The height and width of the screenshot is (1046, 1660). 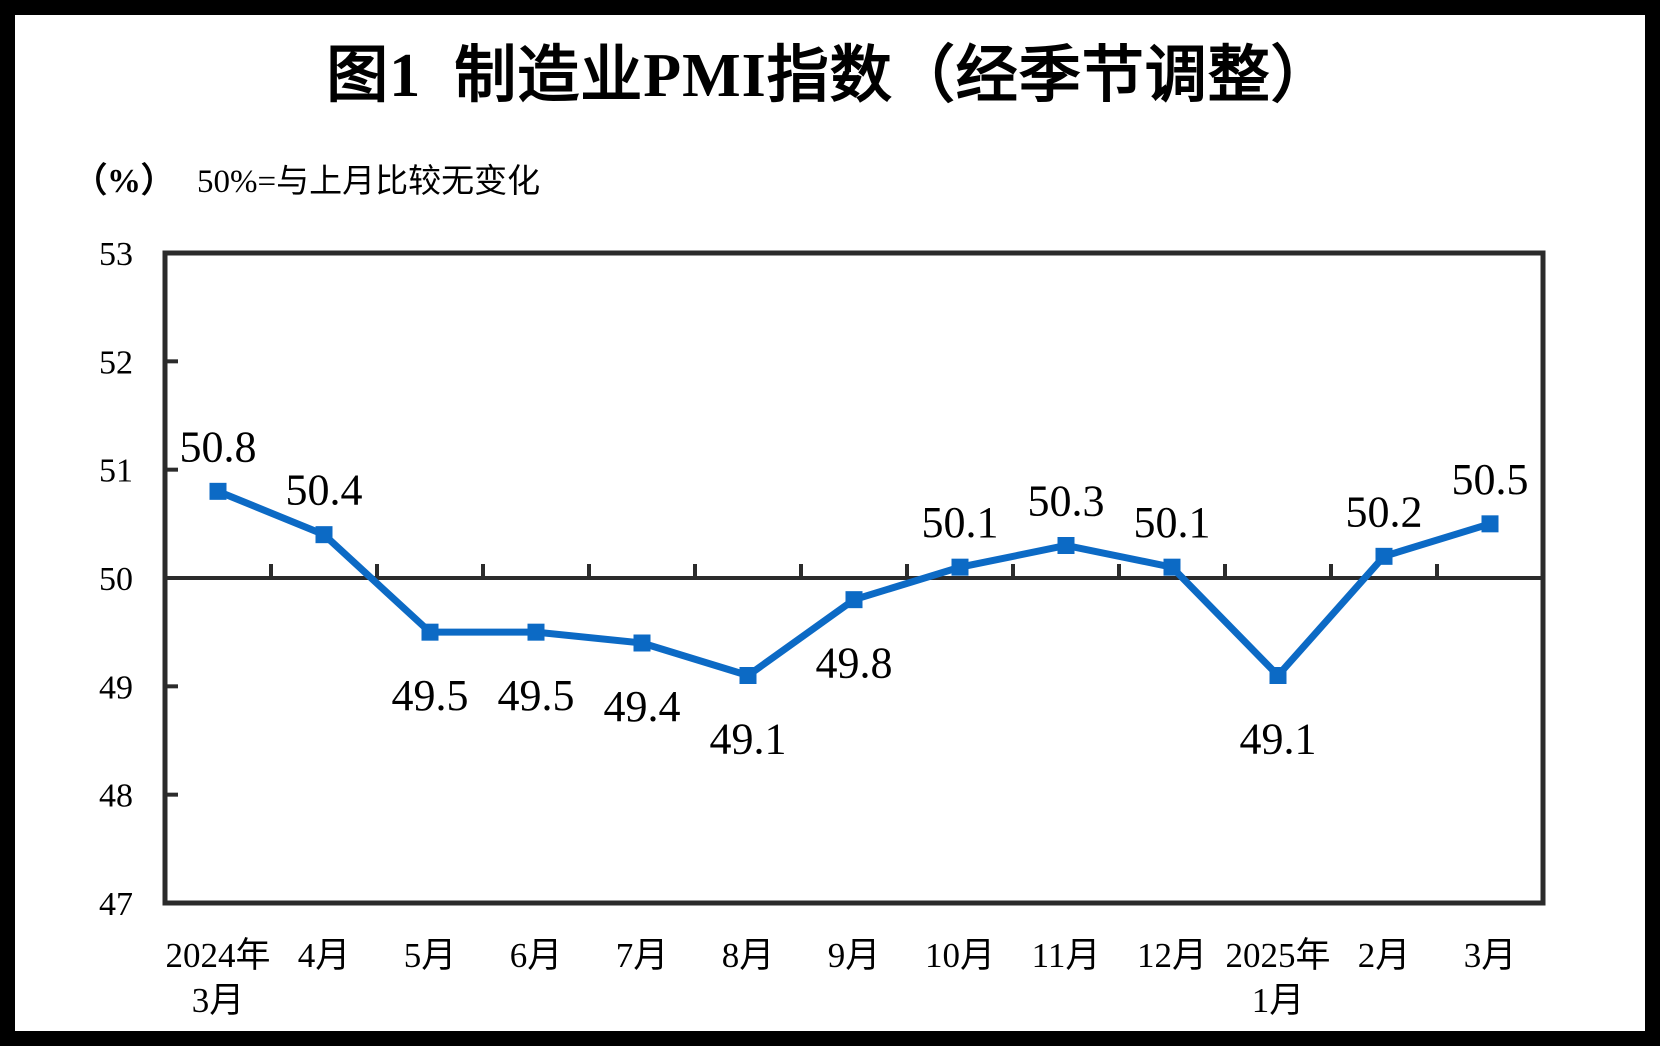 I want to click on x-axis-label: 12月, so click(x=1172, y=955).